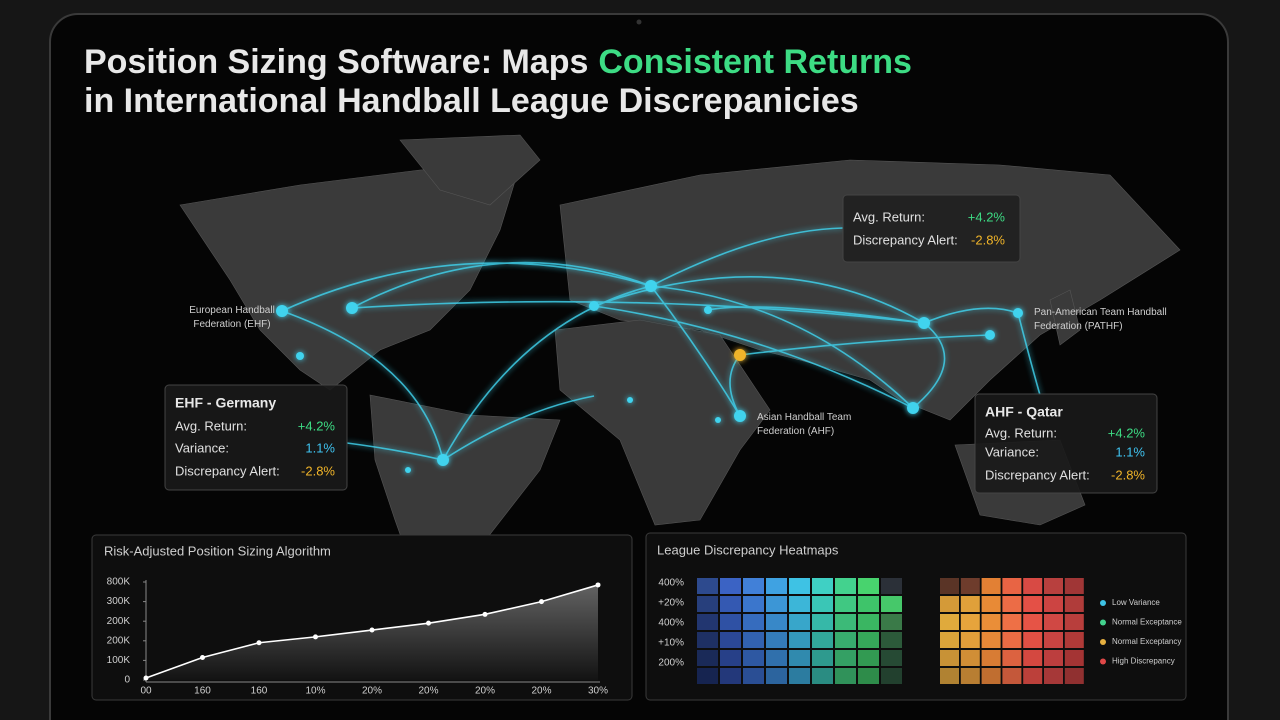 This screenshot has height=720, width=1280. Describe the element at coordinates (232, 317) in the screenshot. I see `map-label: European Handball Federation (EHF)` at that location.